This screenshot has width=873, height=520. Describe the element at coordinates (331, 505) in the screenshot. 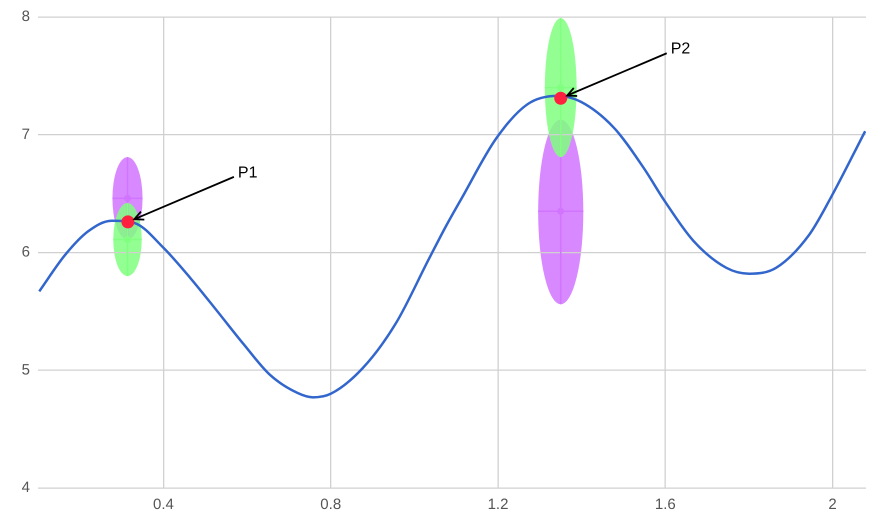

I see `x-tick-label: 0.8` at that location.